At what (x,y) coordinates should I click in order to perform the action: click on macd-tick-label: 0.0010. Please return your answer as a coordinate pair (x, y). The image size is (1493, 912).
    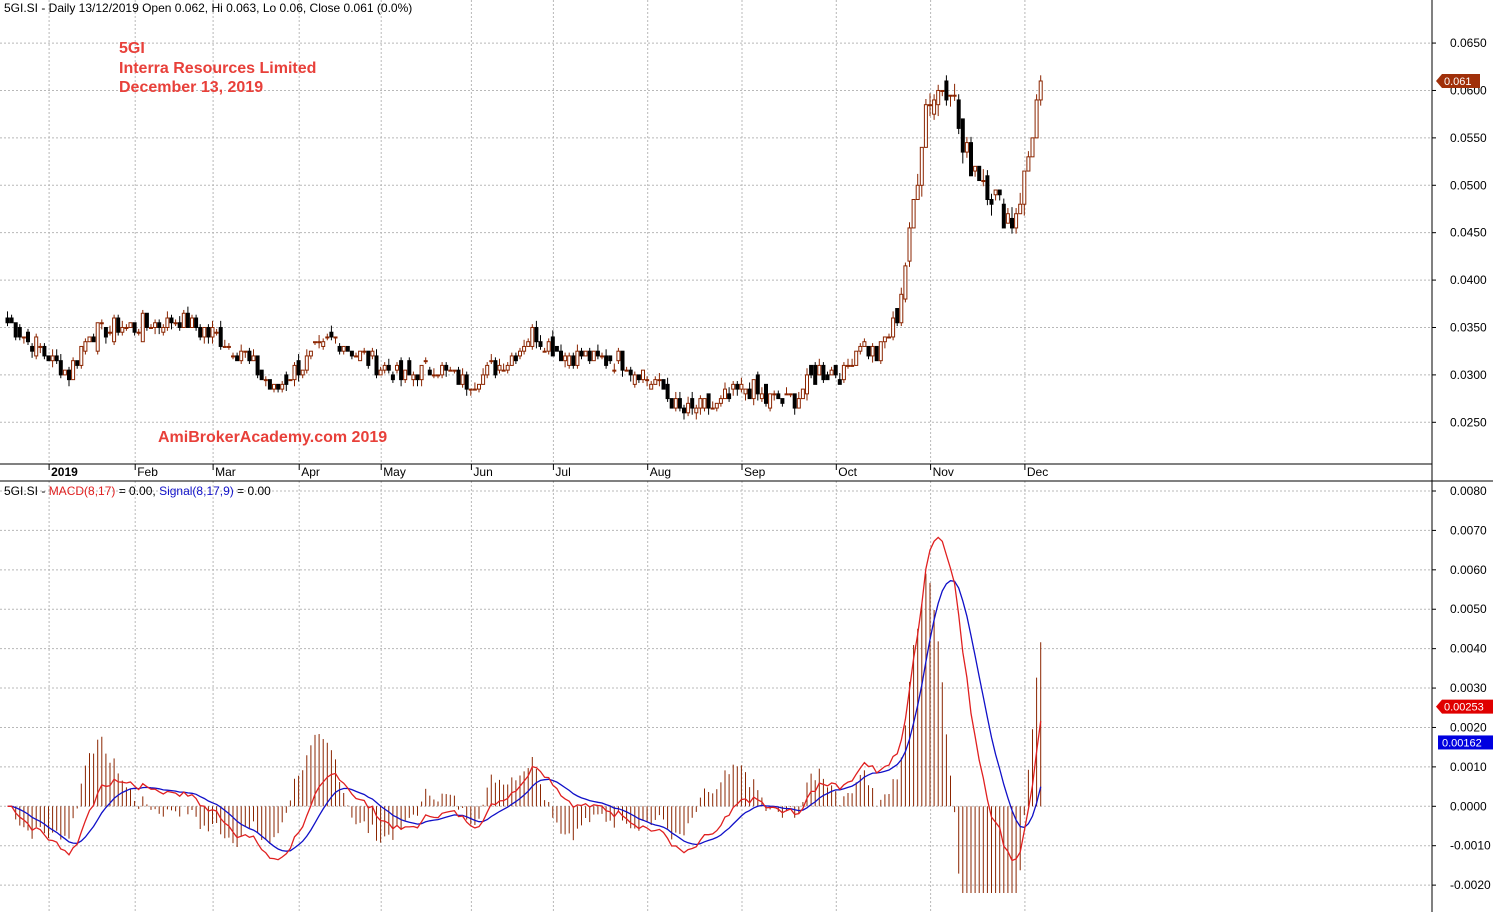
    Looking at the image, I should click on (1468, 767).